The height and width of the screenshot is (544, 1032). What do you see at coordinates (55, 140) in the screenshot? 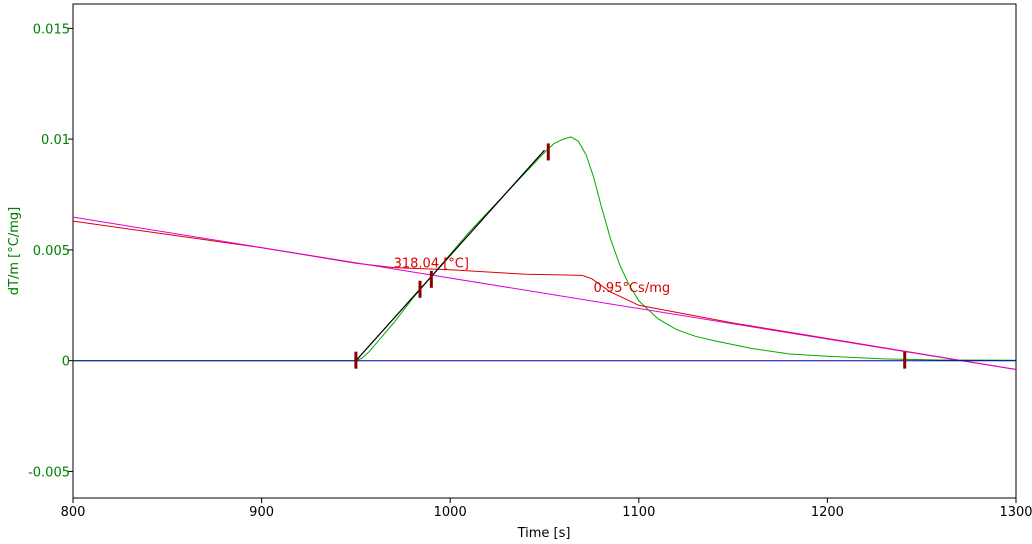
I see `y-tick-label: 0.01` at bounding box center [55, 140].